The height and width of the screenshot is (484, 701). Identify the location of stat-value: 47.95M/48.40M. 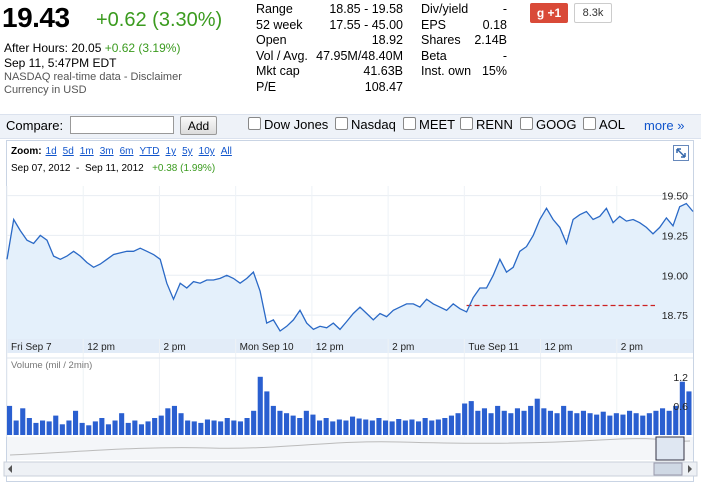
(359, 55).